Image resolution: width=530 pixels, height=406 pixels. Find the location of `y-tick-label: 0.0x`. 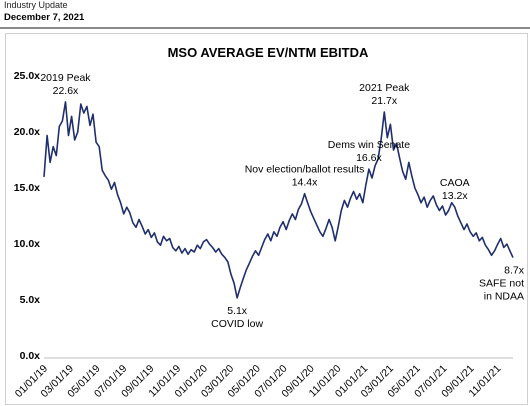

y-tick-label: 0.0x is located at coordinates (30, 356).